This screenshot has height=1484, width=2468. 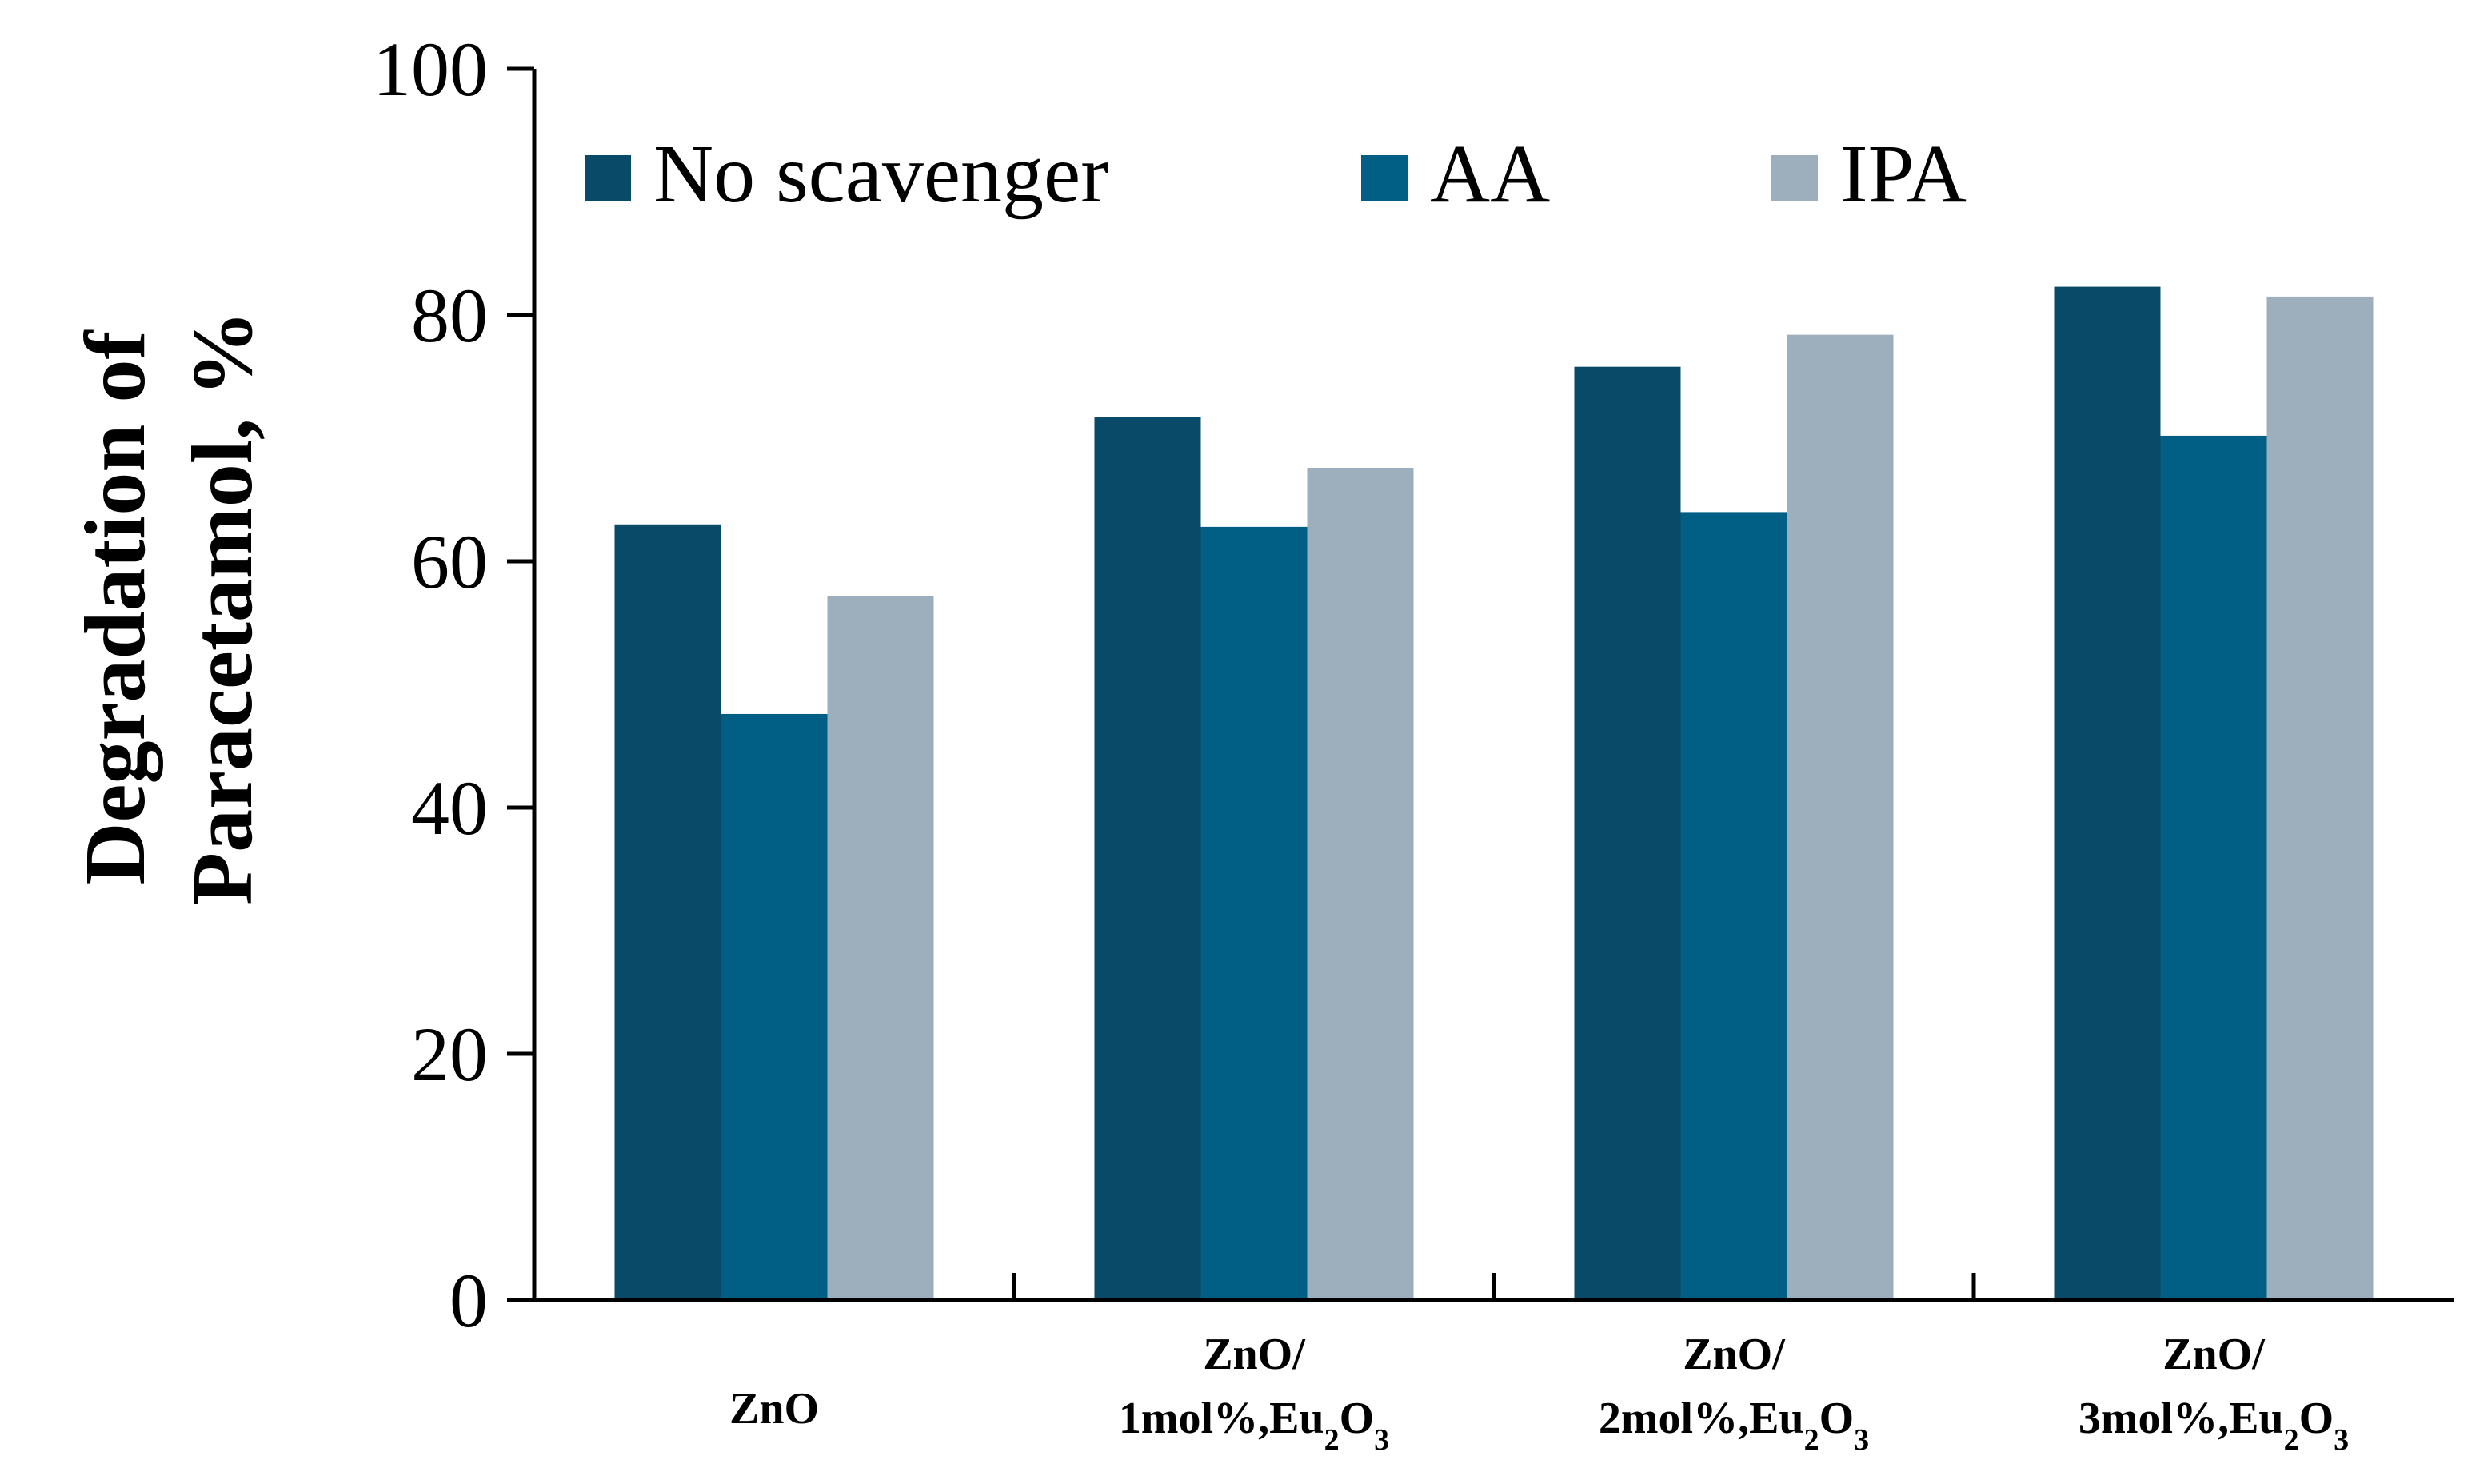 What do you see at coordinates (222, 607) in the screenshot?
I see `y-axis-title-line: Paracetamol, %` at bounding box center [222, 607].